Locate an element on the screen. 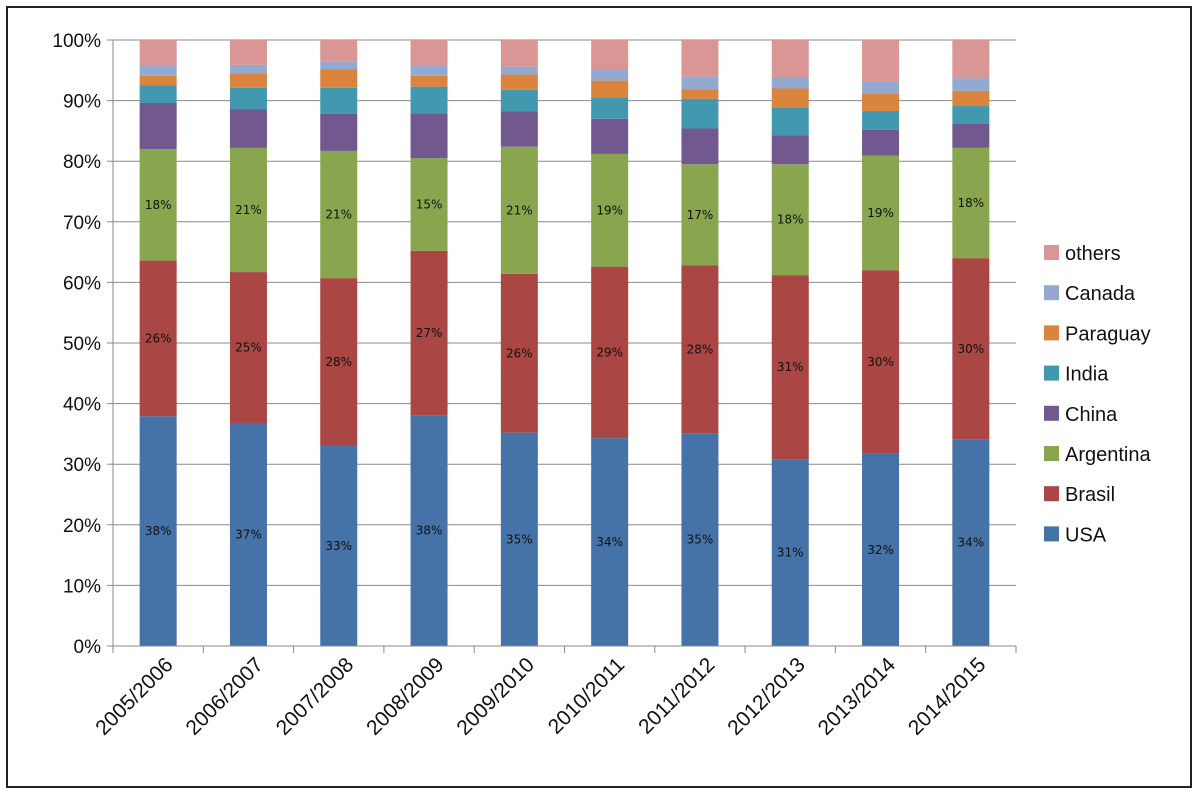  bar-canada-2012-2013 is located at coordinates (790, 82).